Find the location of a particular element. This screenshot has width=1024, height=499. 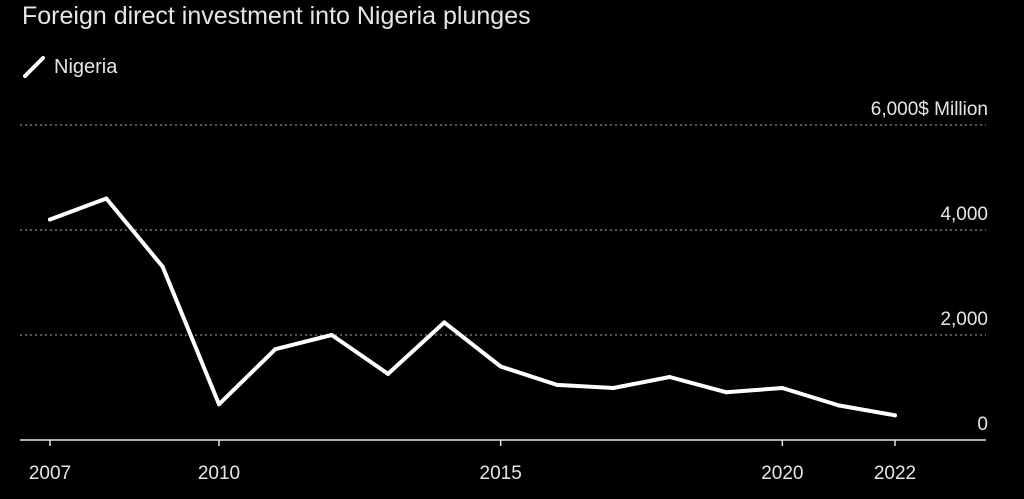

x-axis is located at coordinates (503, 442).